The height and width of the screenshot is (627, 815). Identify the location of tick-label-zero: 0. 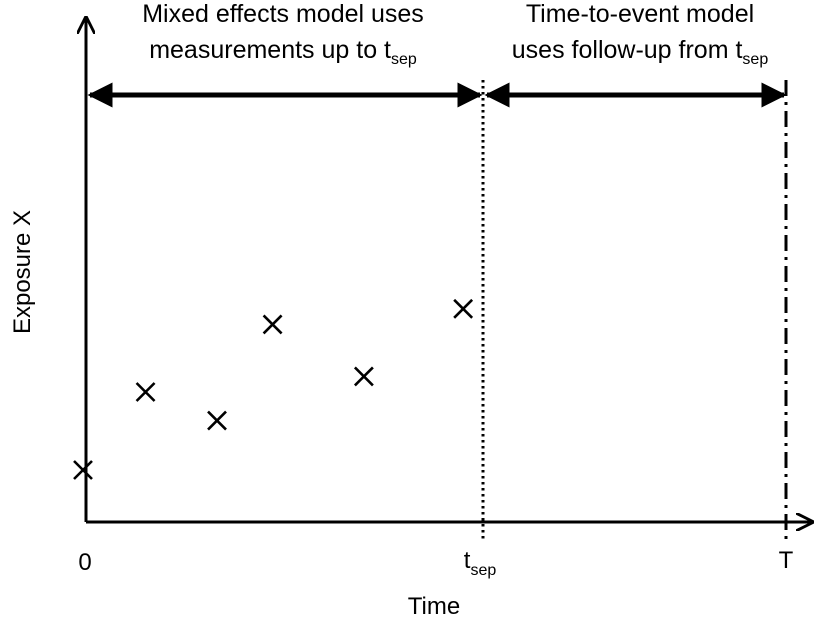
(84, 562).